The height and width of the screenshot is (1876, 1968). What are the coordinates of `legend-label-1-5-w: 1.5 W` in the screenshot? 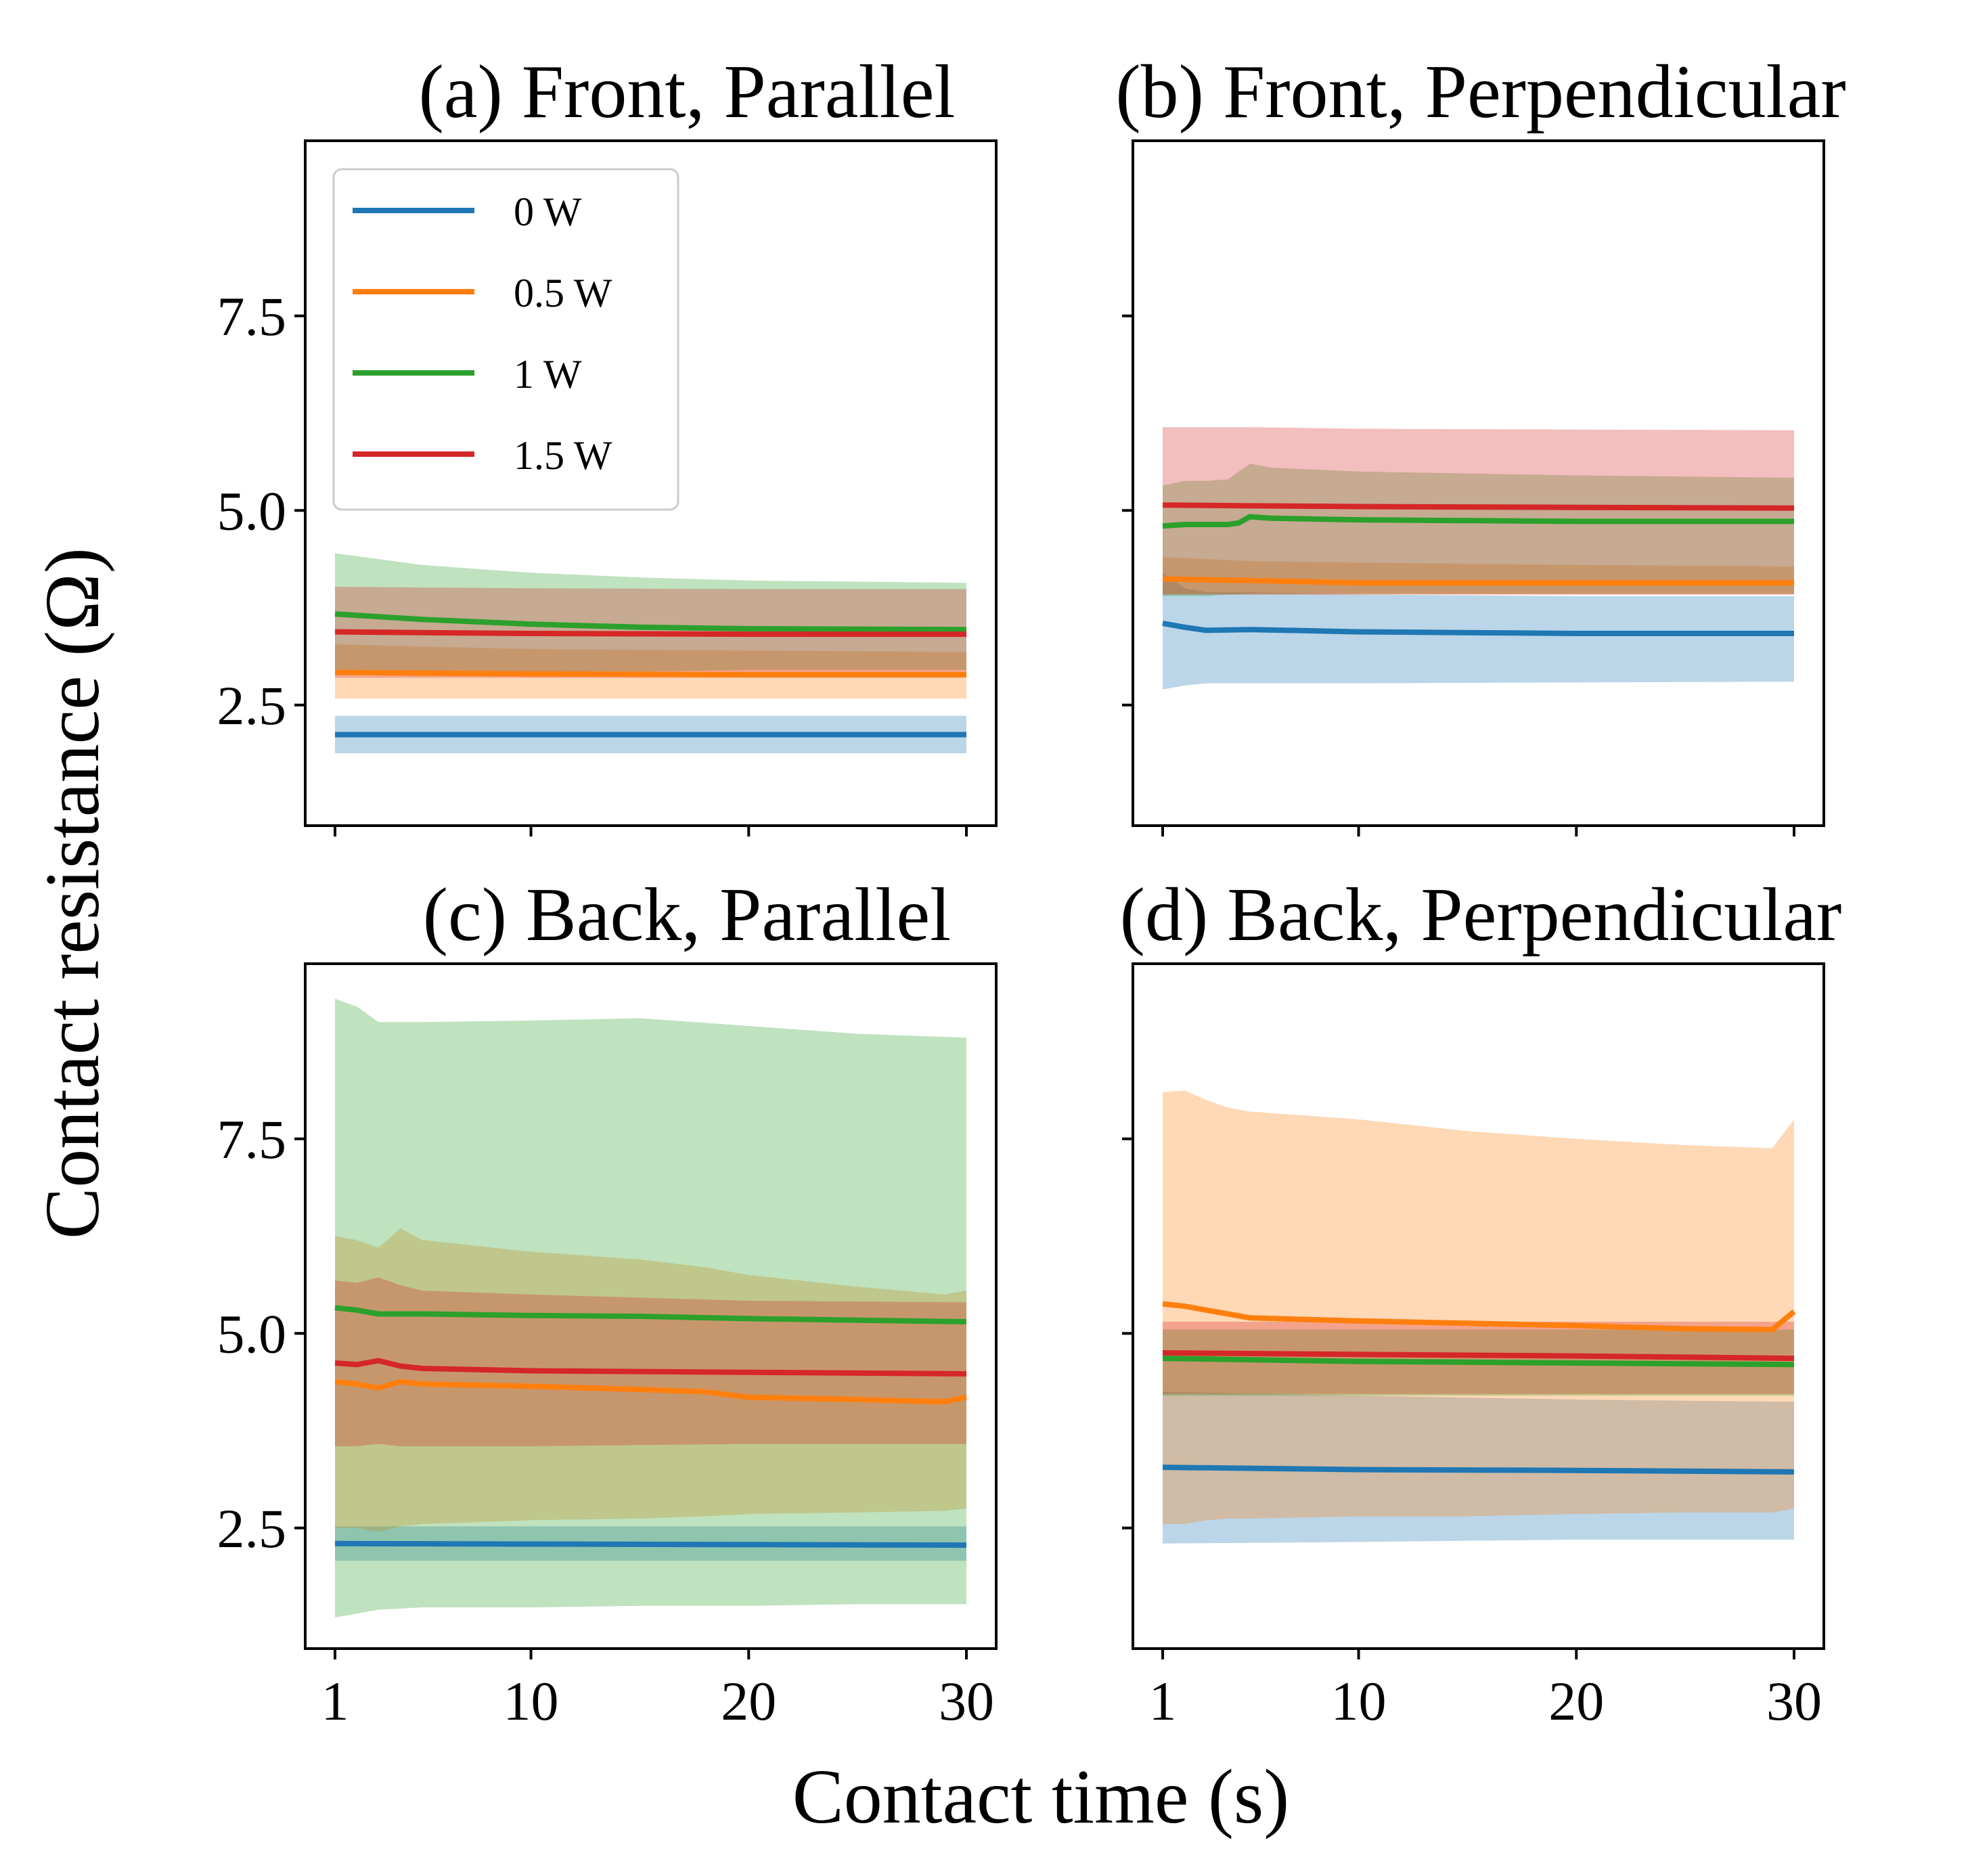 It's located at (563, 456).